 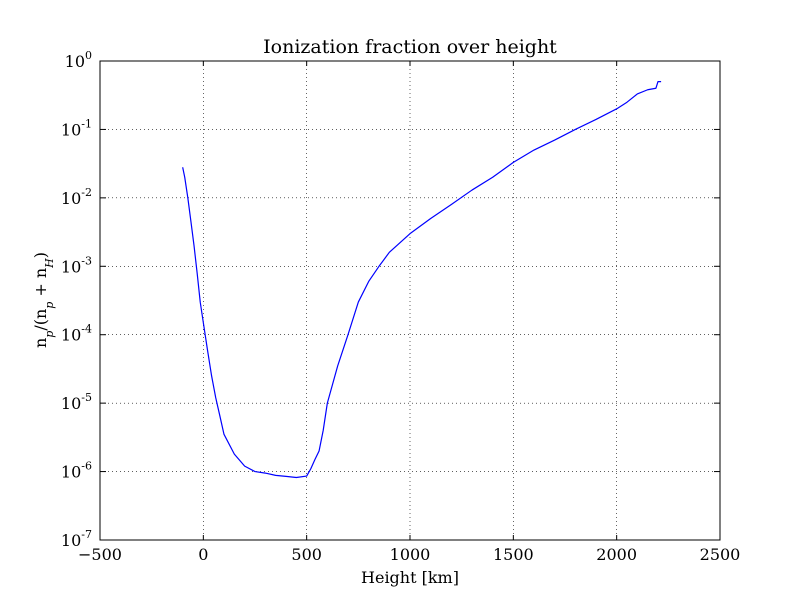 I want to click on x-tick-label: 1500, so click(x=513, y=554).